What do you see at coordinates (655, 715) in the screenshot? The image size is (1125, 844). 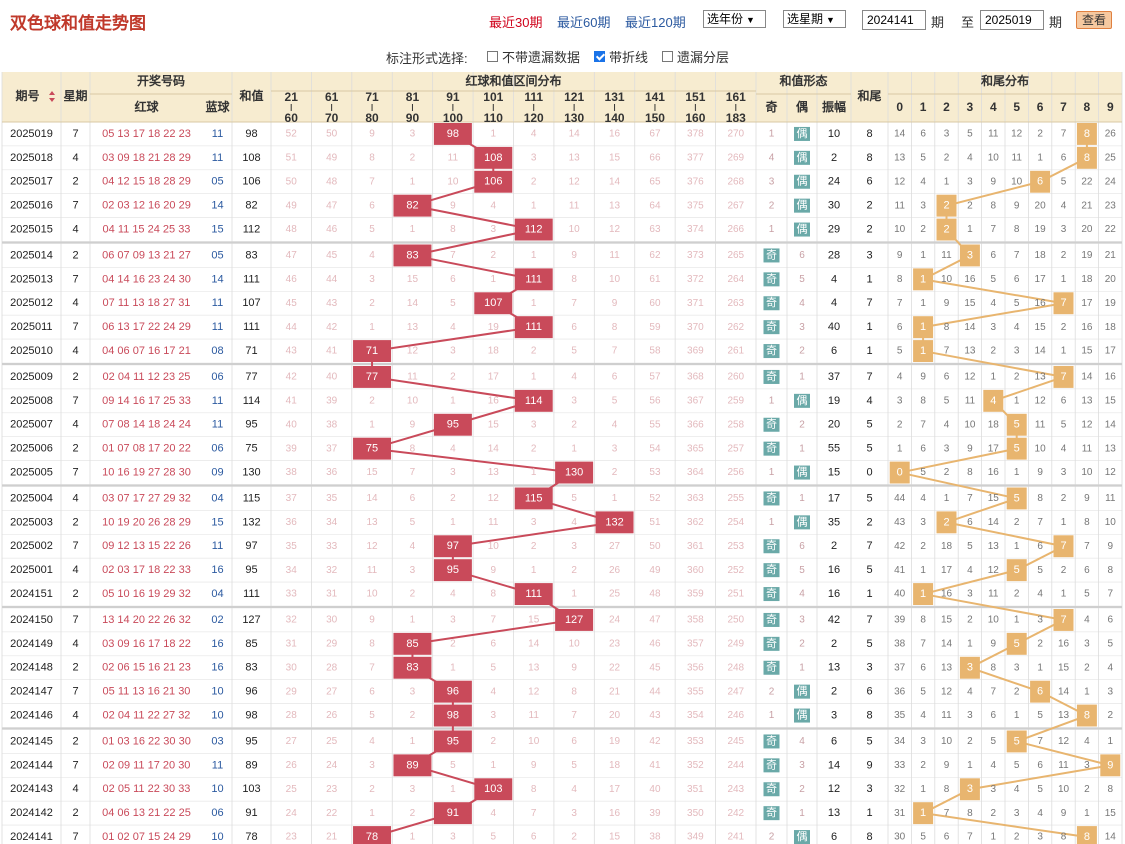 I see `zone-omission-cell: 43` at bounding box center [655, 715].